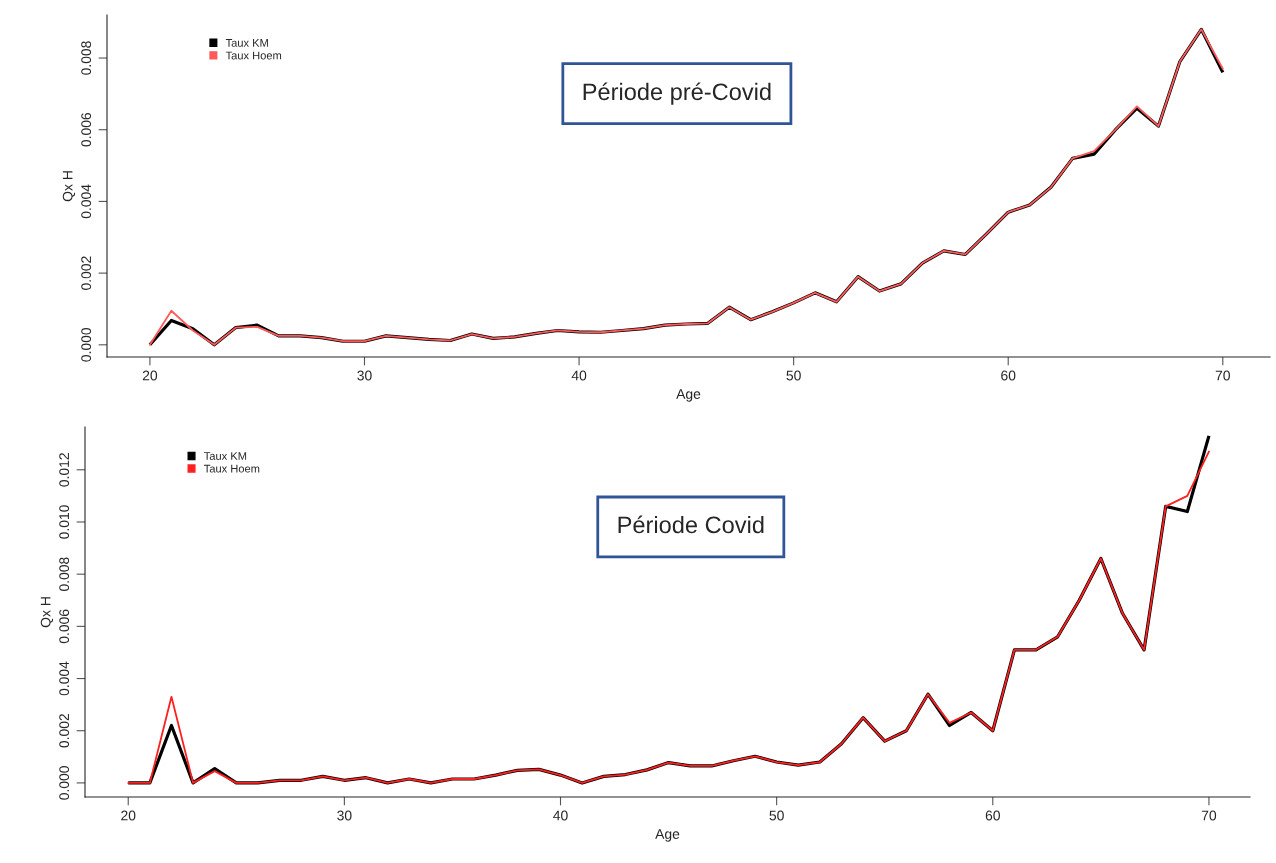 The image size is (1276, 863). What do you see at coordinates (64, 522) in the screenshot?
I see `y-tick-label: 0.010` at bounding box center [64, 522].